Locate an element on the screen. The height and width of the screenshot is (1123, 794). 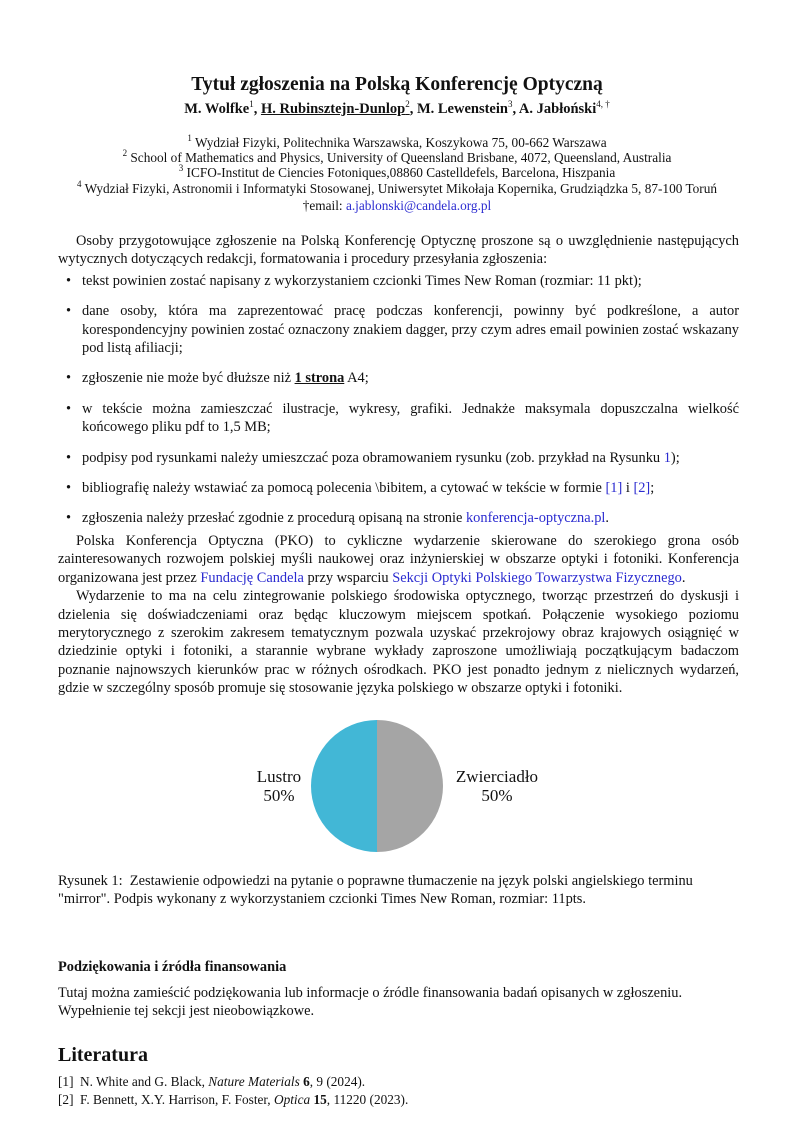
pie-slice-lustro is located at coordinates (344, 785).